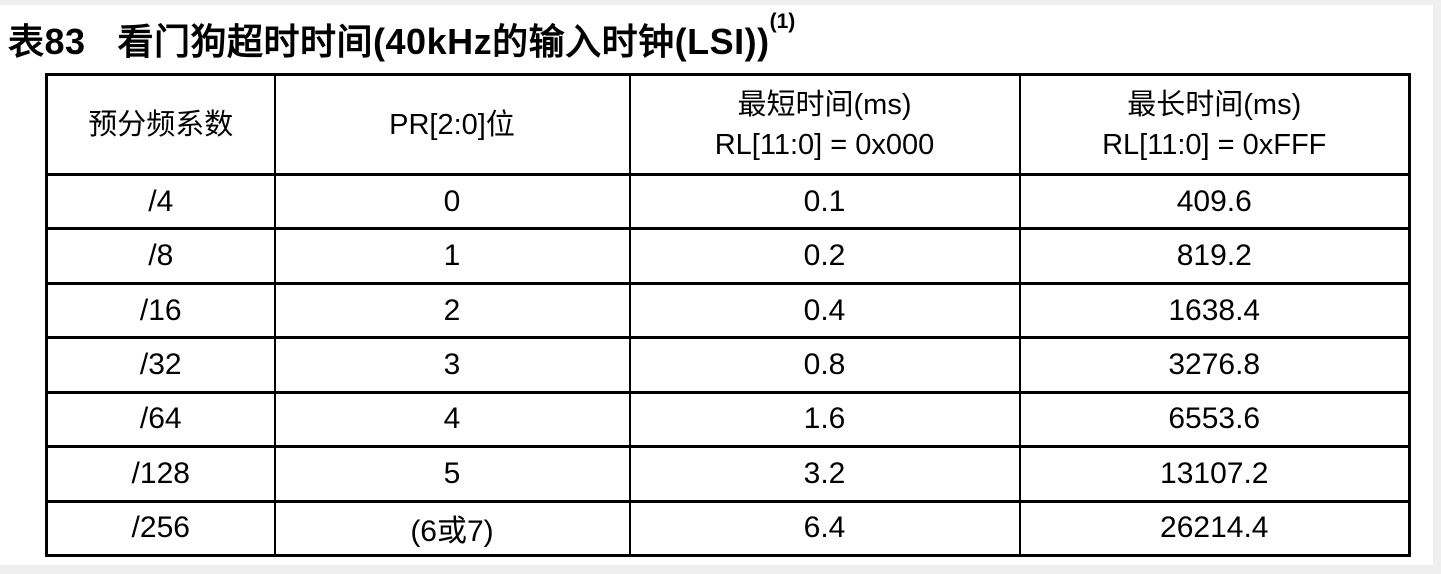  What do you see at coordinates (824, 124) in the screenshot?
I see `column-header-min-time: 最短时间(ms) RL[11:0] = 0x000` at bounding box center [824, 124].